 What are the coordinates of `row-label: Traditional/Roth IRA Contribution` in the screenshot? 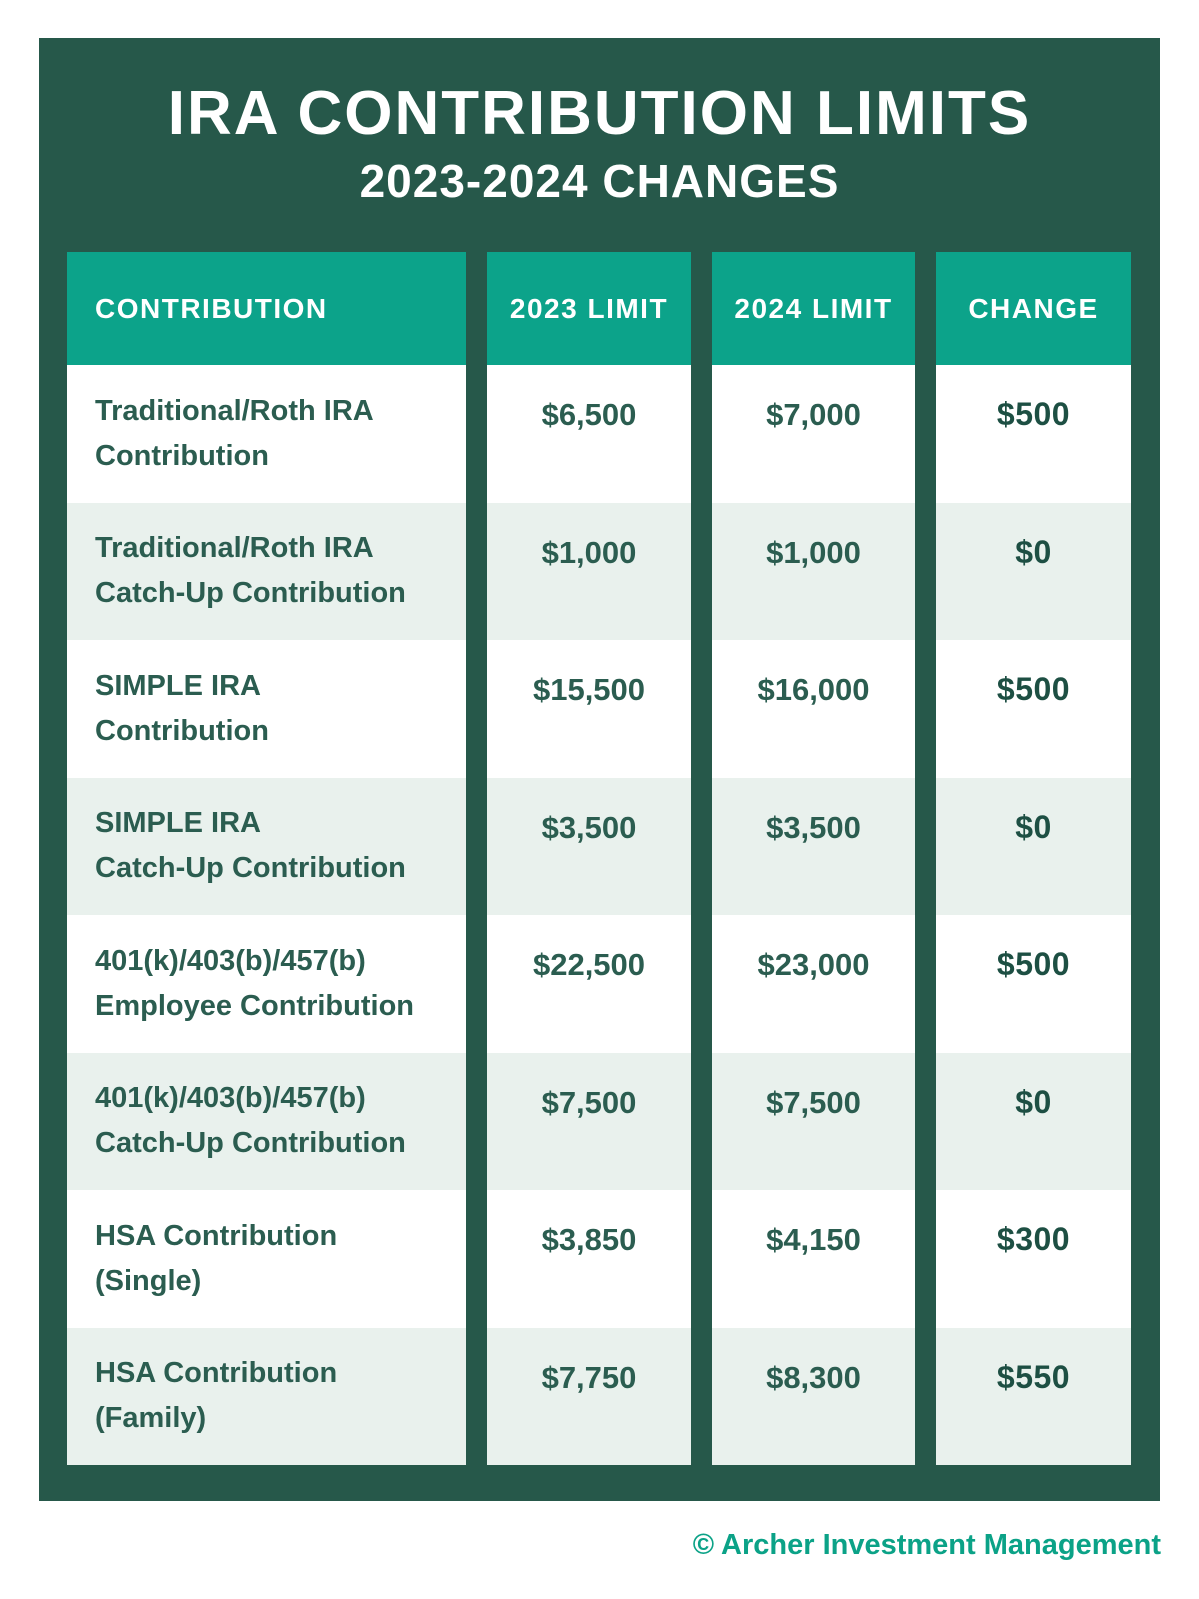 It's located at (266, 434).